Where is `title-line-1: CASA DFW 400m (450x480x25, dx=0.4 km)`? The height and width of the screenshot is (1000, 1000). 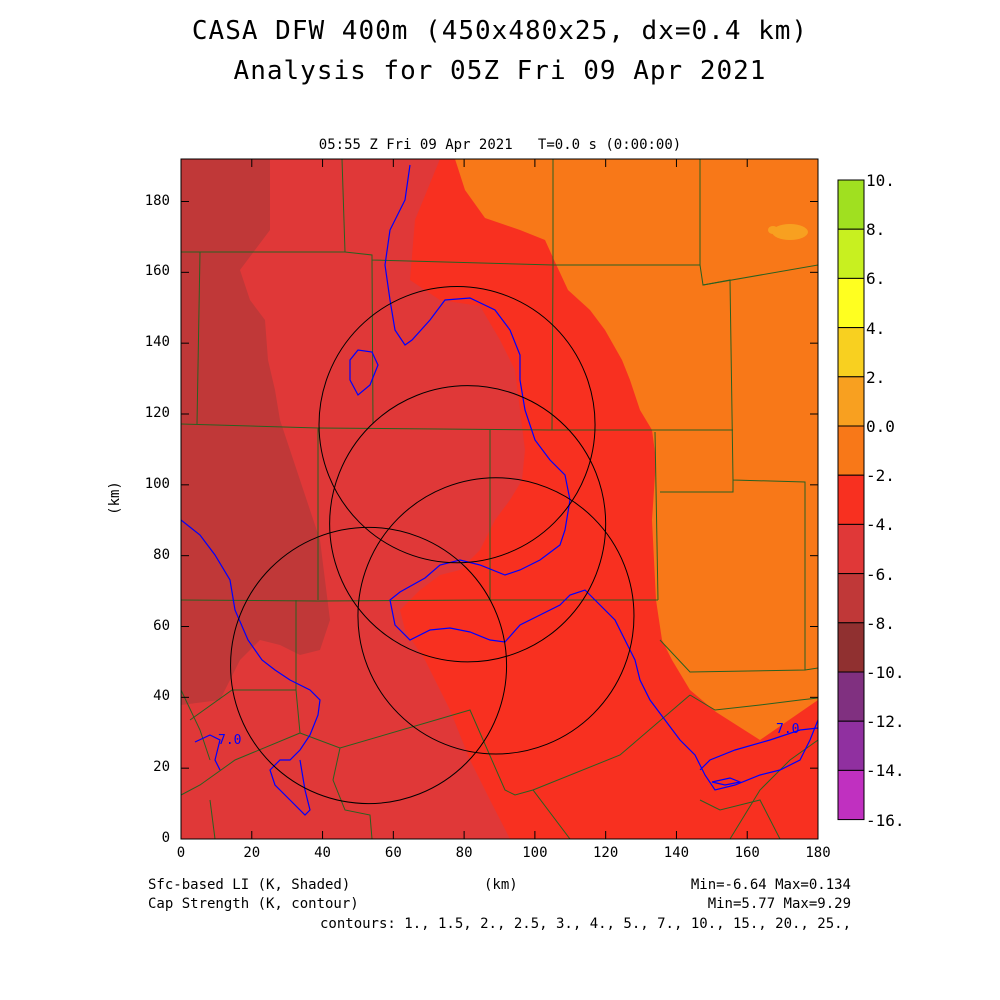
title-line-1: CASA DFW 400m (450x480x25, dx=0.4 km) is located at coordinates (500, 31).